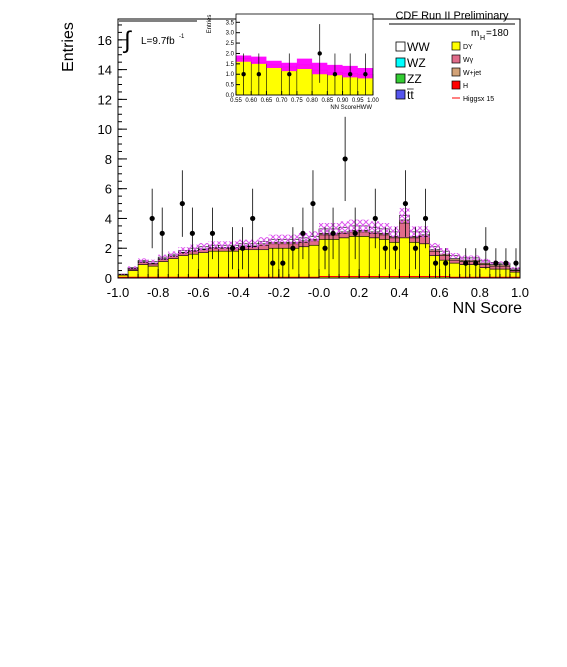  Describe the element at coordinates (416, 63) in the screenshot. I see `legend-label-large: WZ` at that location.